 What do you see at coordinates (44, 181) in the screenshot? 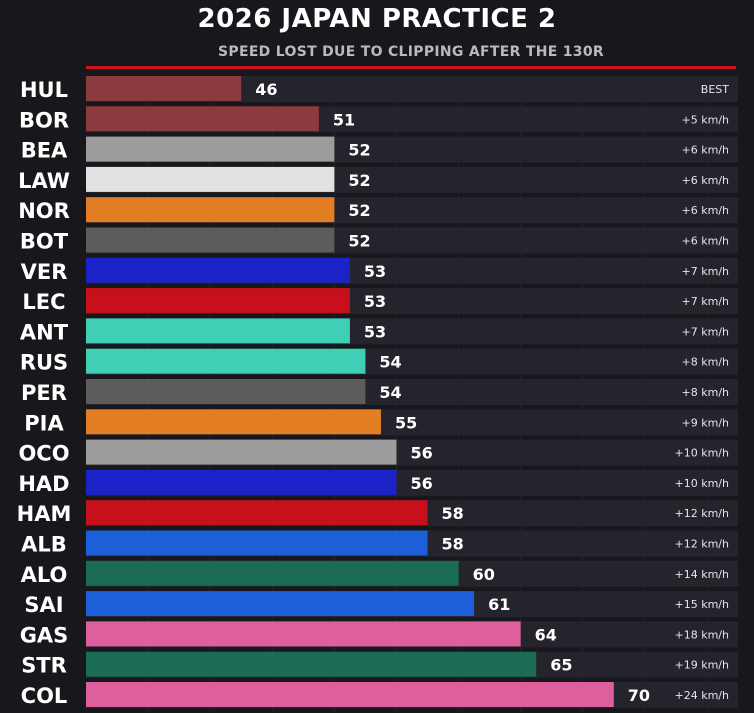
I see `driver-label: LAW` at bounding box center [44, 181].